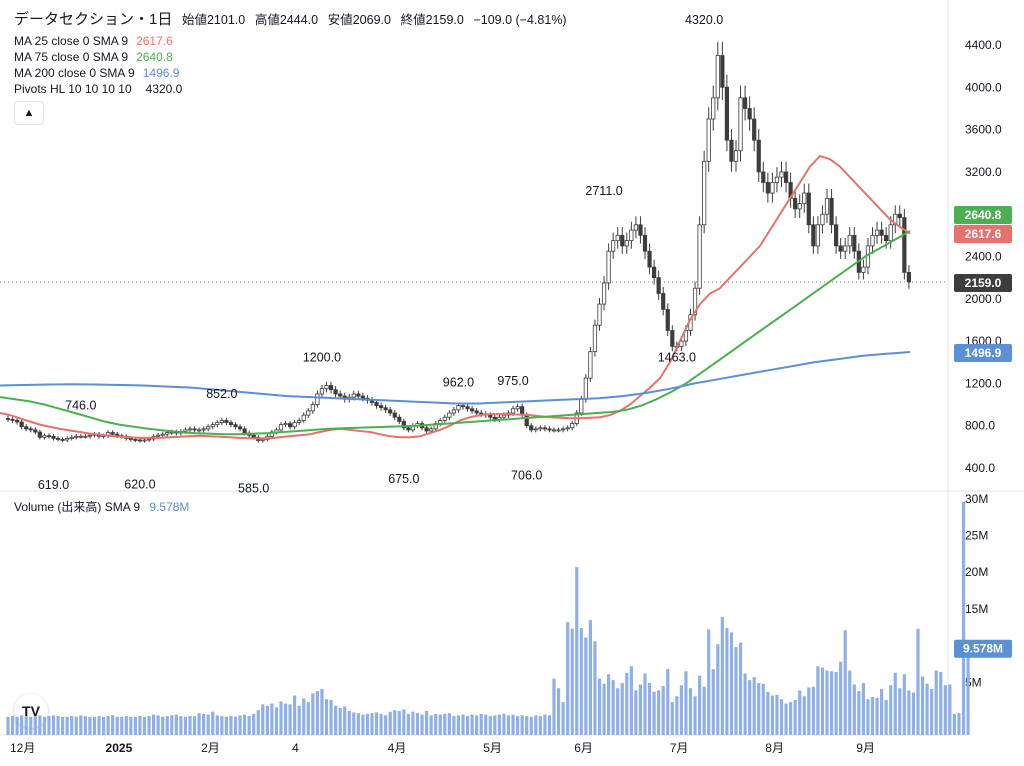  I want to click on time-tick-label: 5月, so click(492, 748).